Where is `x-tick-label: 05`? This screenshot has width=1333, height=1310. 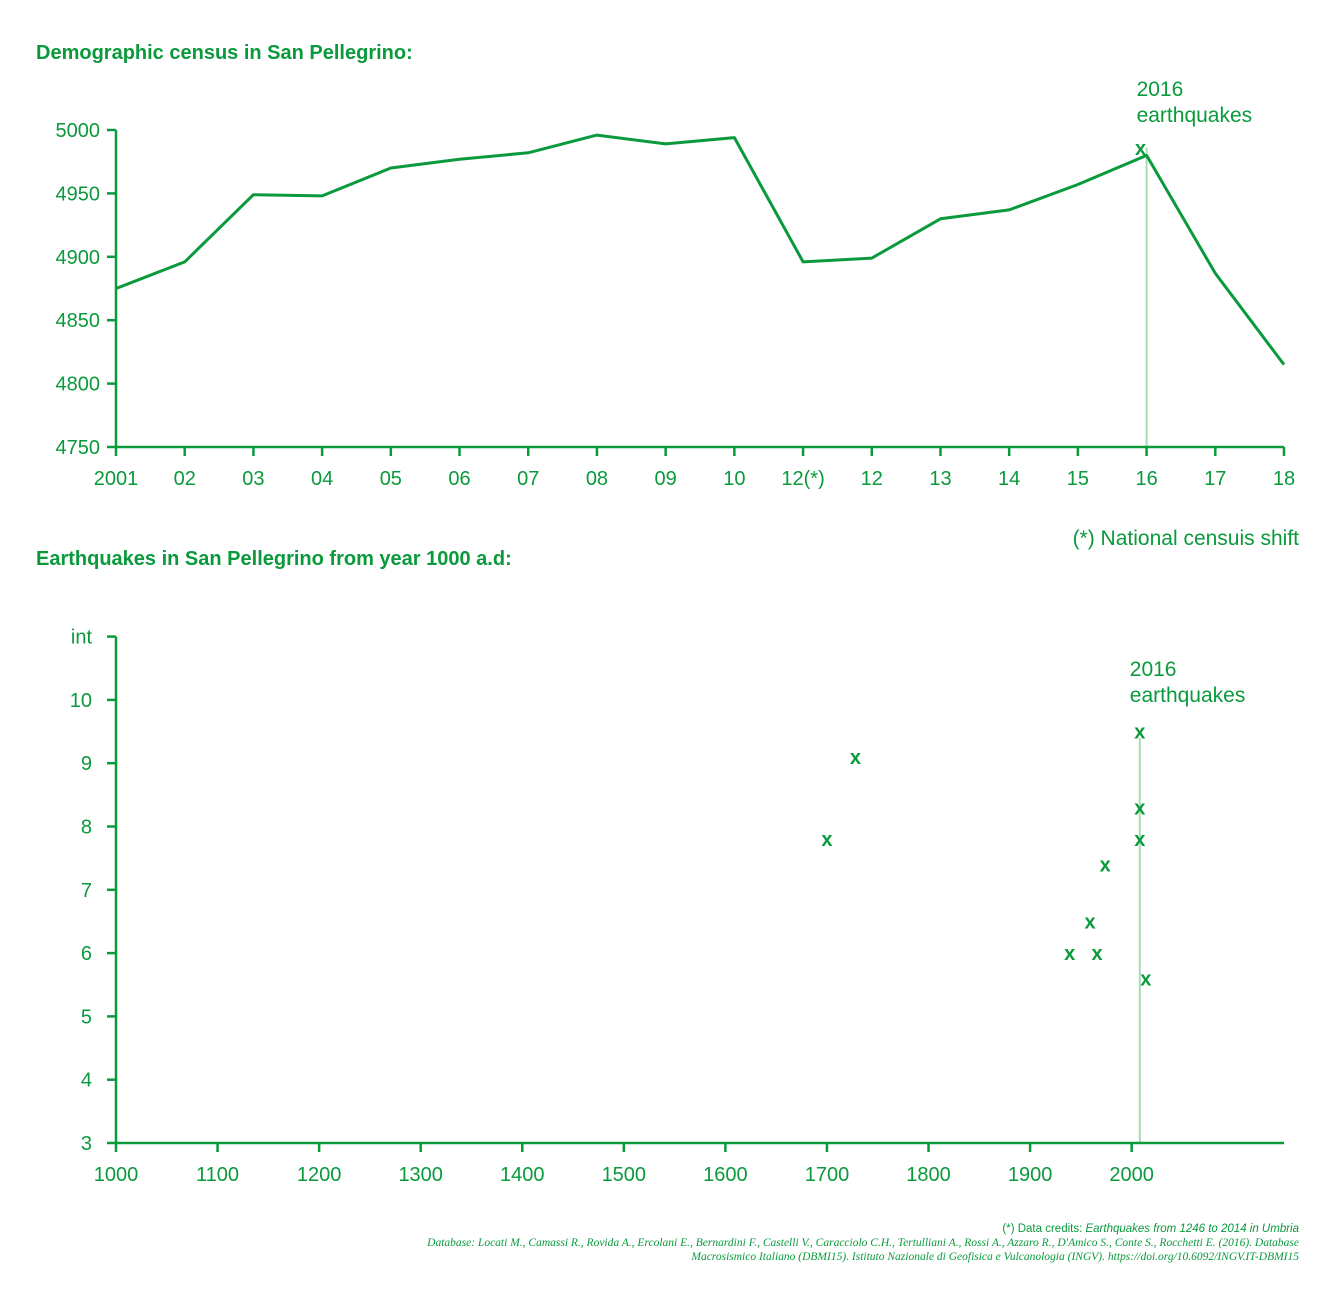 x-tick-label: 05 is located at coordinates (391, 479).